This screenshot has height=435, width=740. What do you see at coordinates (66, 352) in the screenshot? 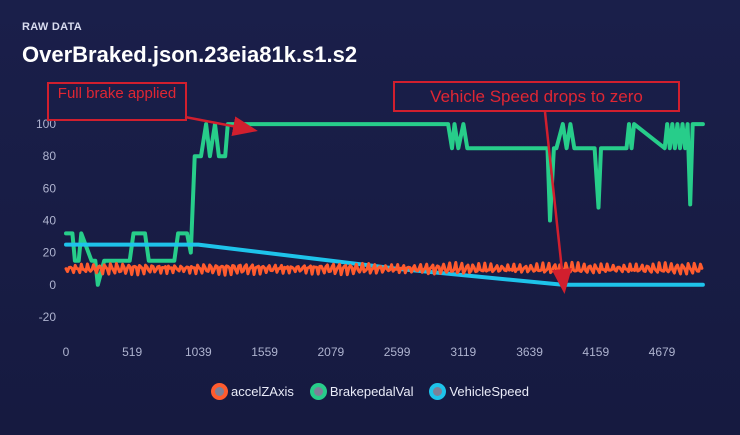
I see `x-tick-label: 0` at bounding box center [66, 352].